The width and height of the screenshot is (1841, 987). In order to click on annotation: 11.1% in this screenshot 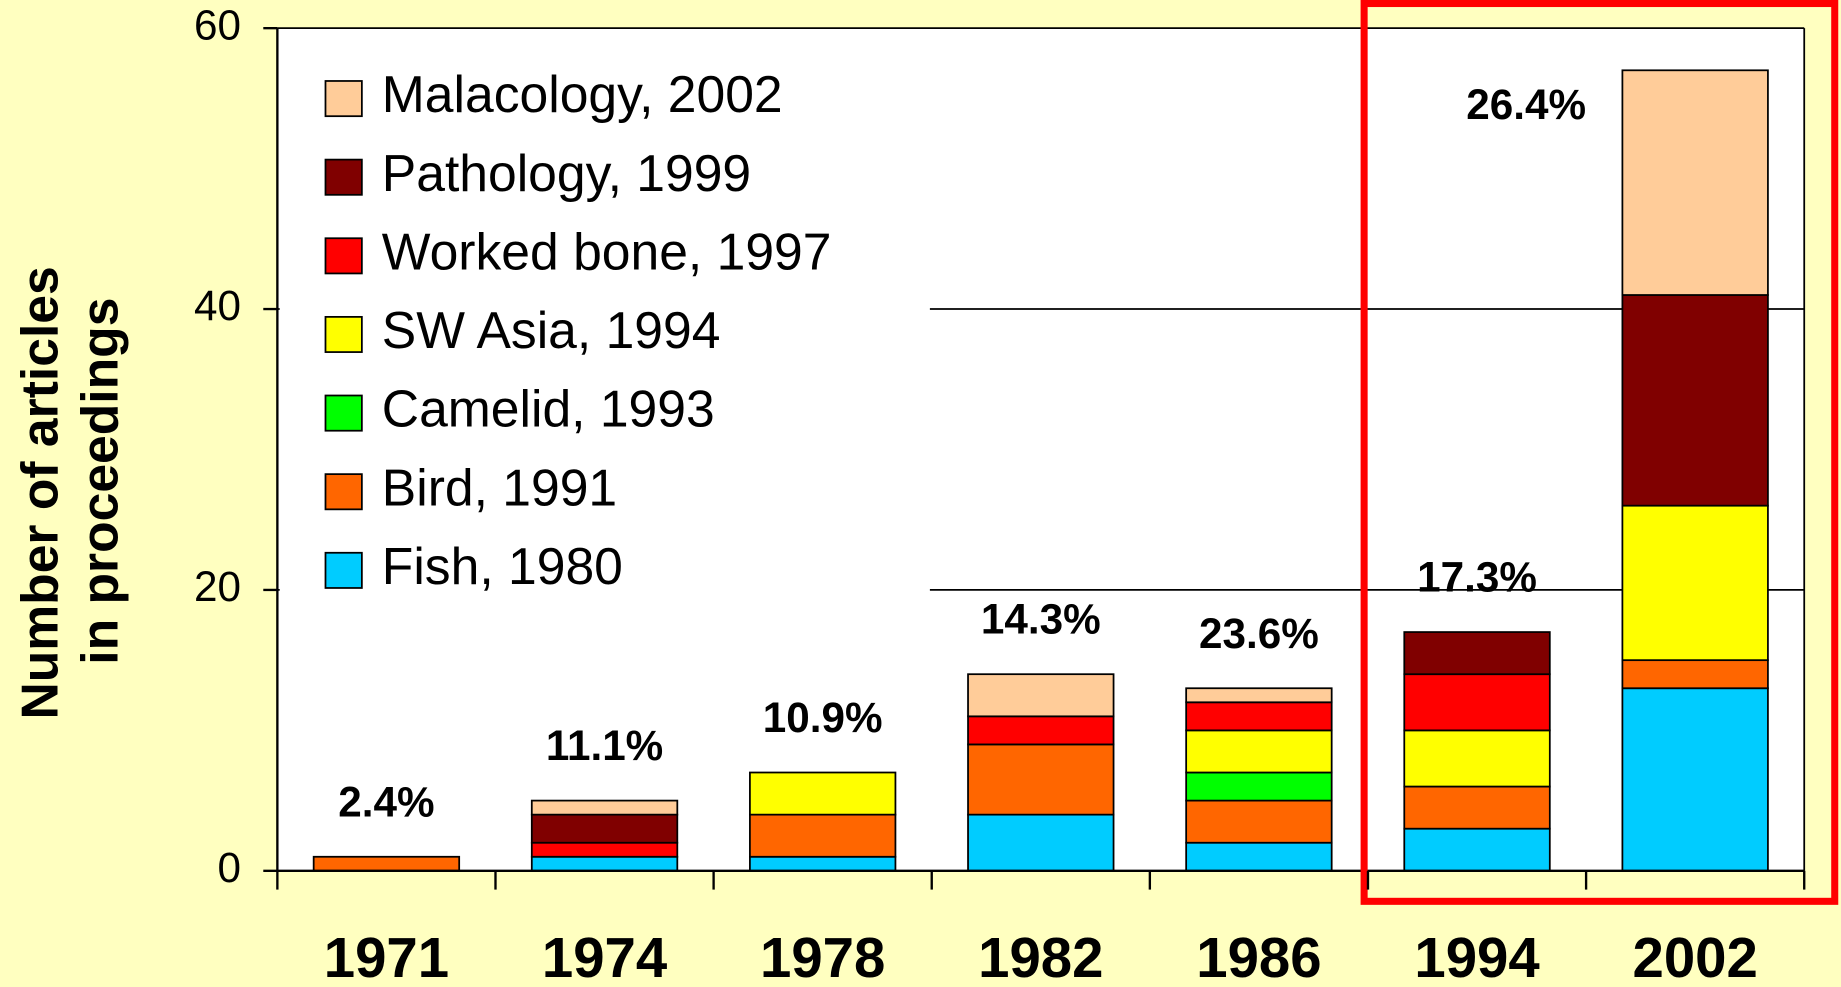, I will do `click(604, 745)`.